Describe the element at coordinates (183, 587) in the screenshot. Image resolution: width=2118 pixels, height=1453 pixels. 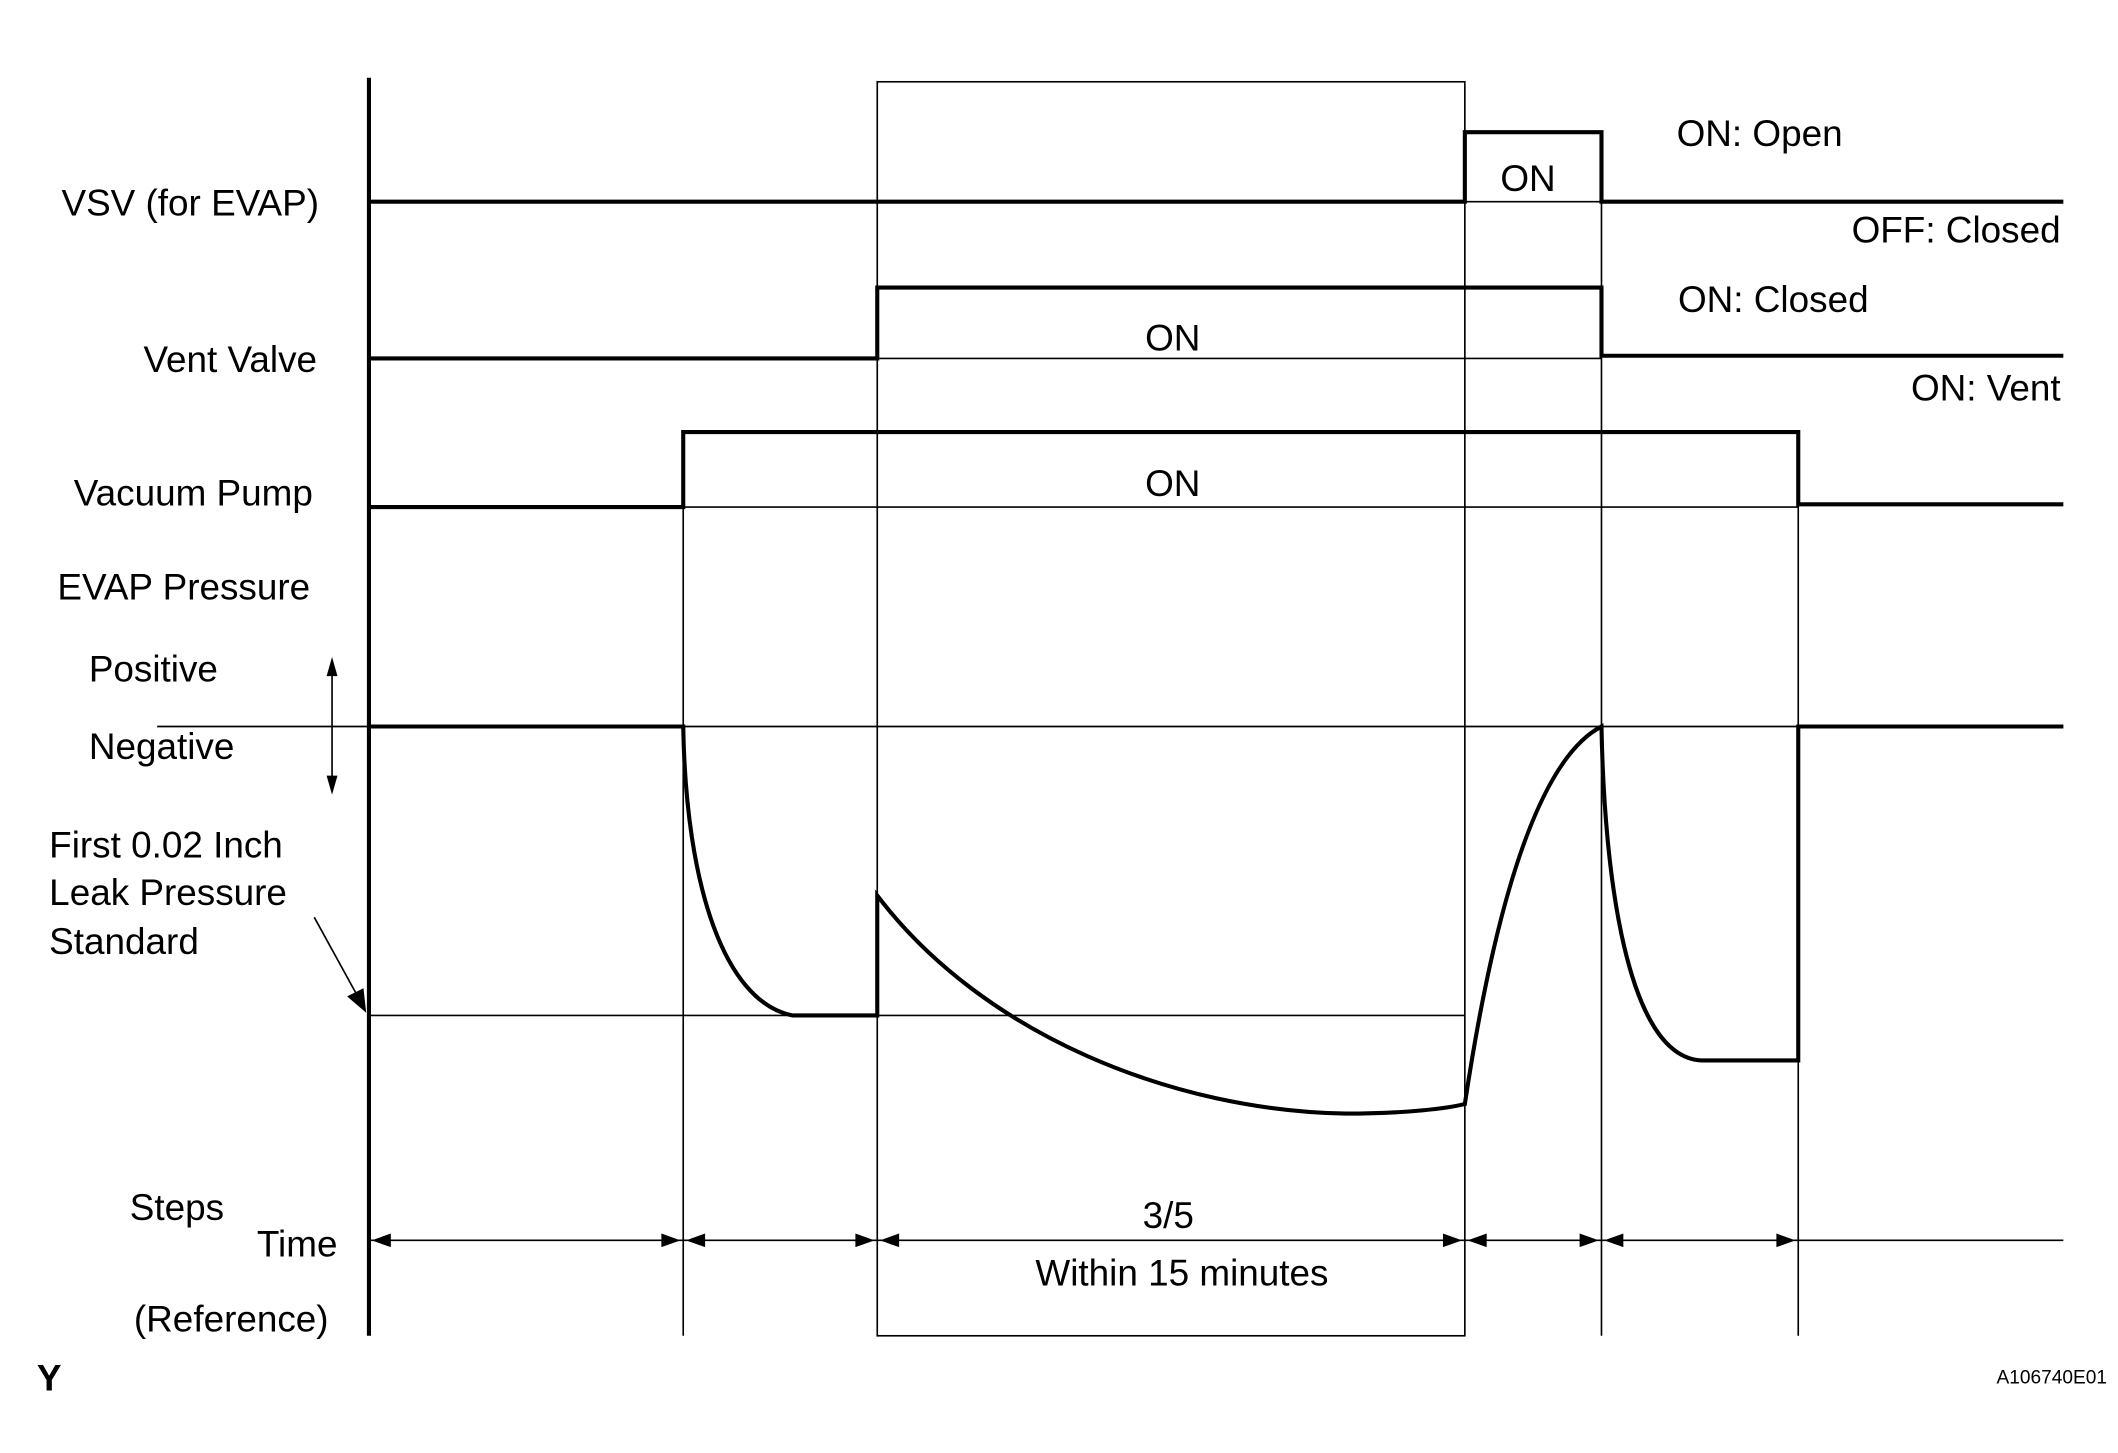
I see `evap-pressure-label: EVAP Pressure` at that location.